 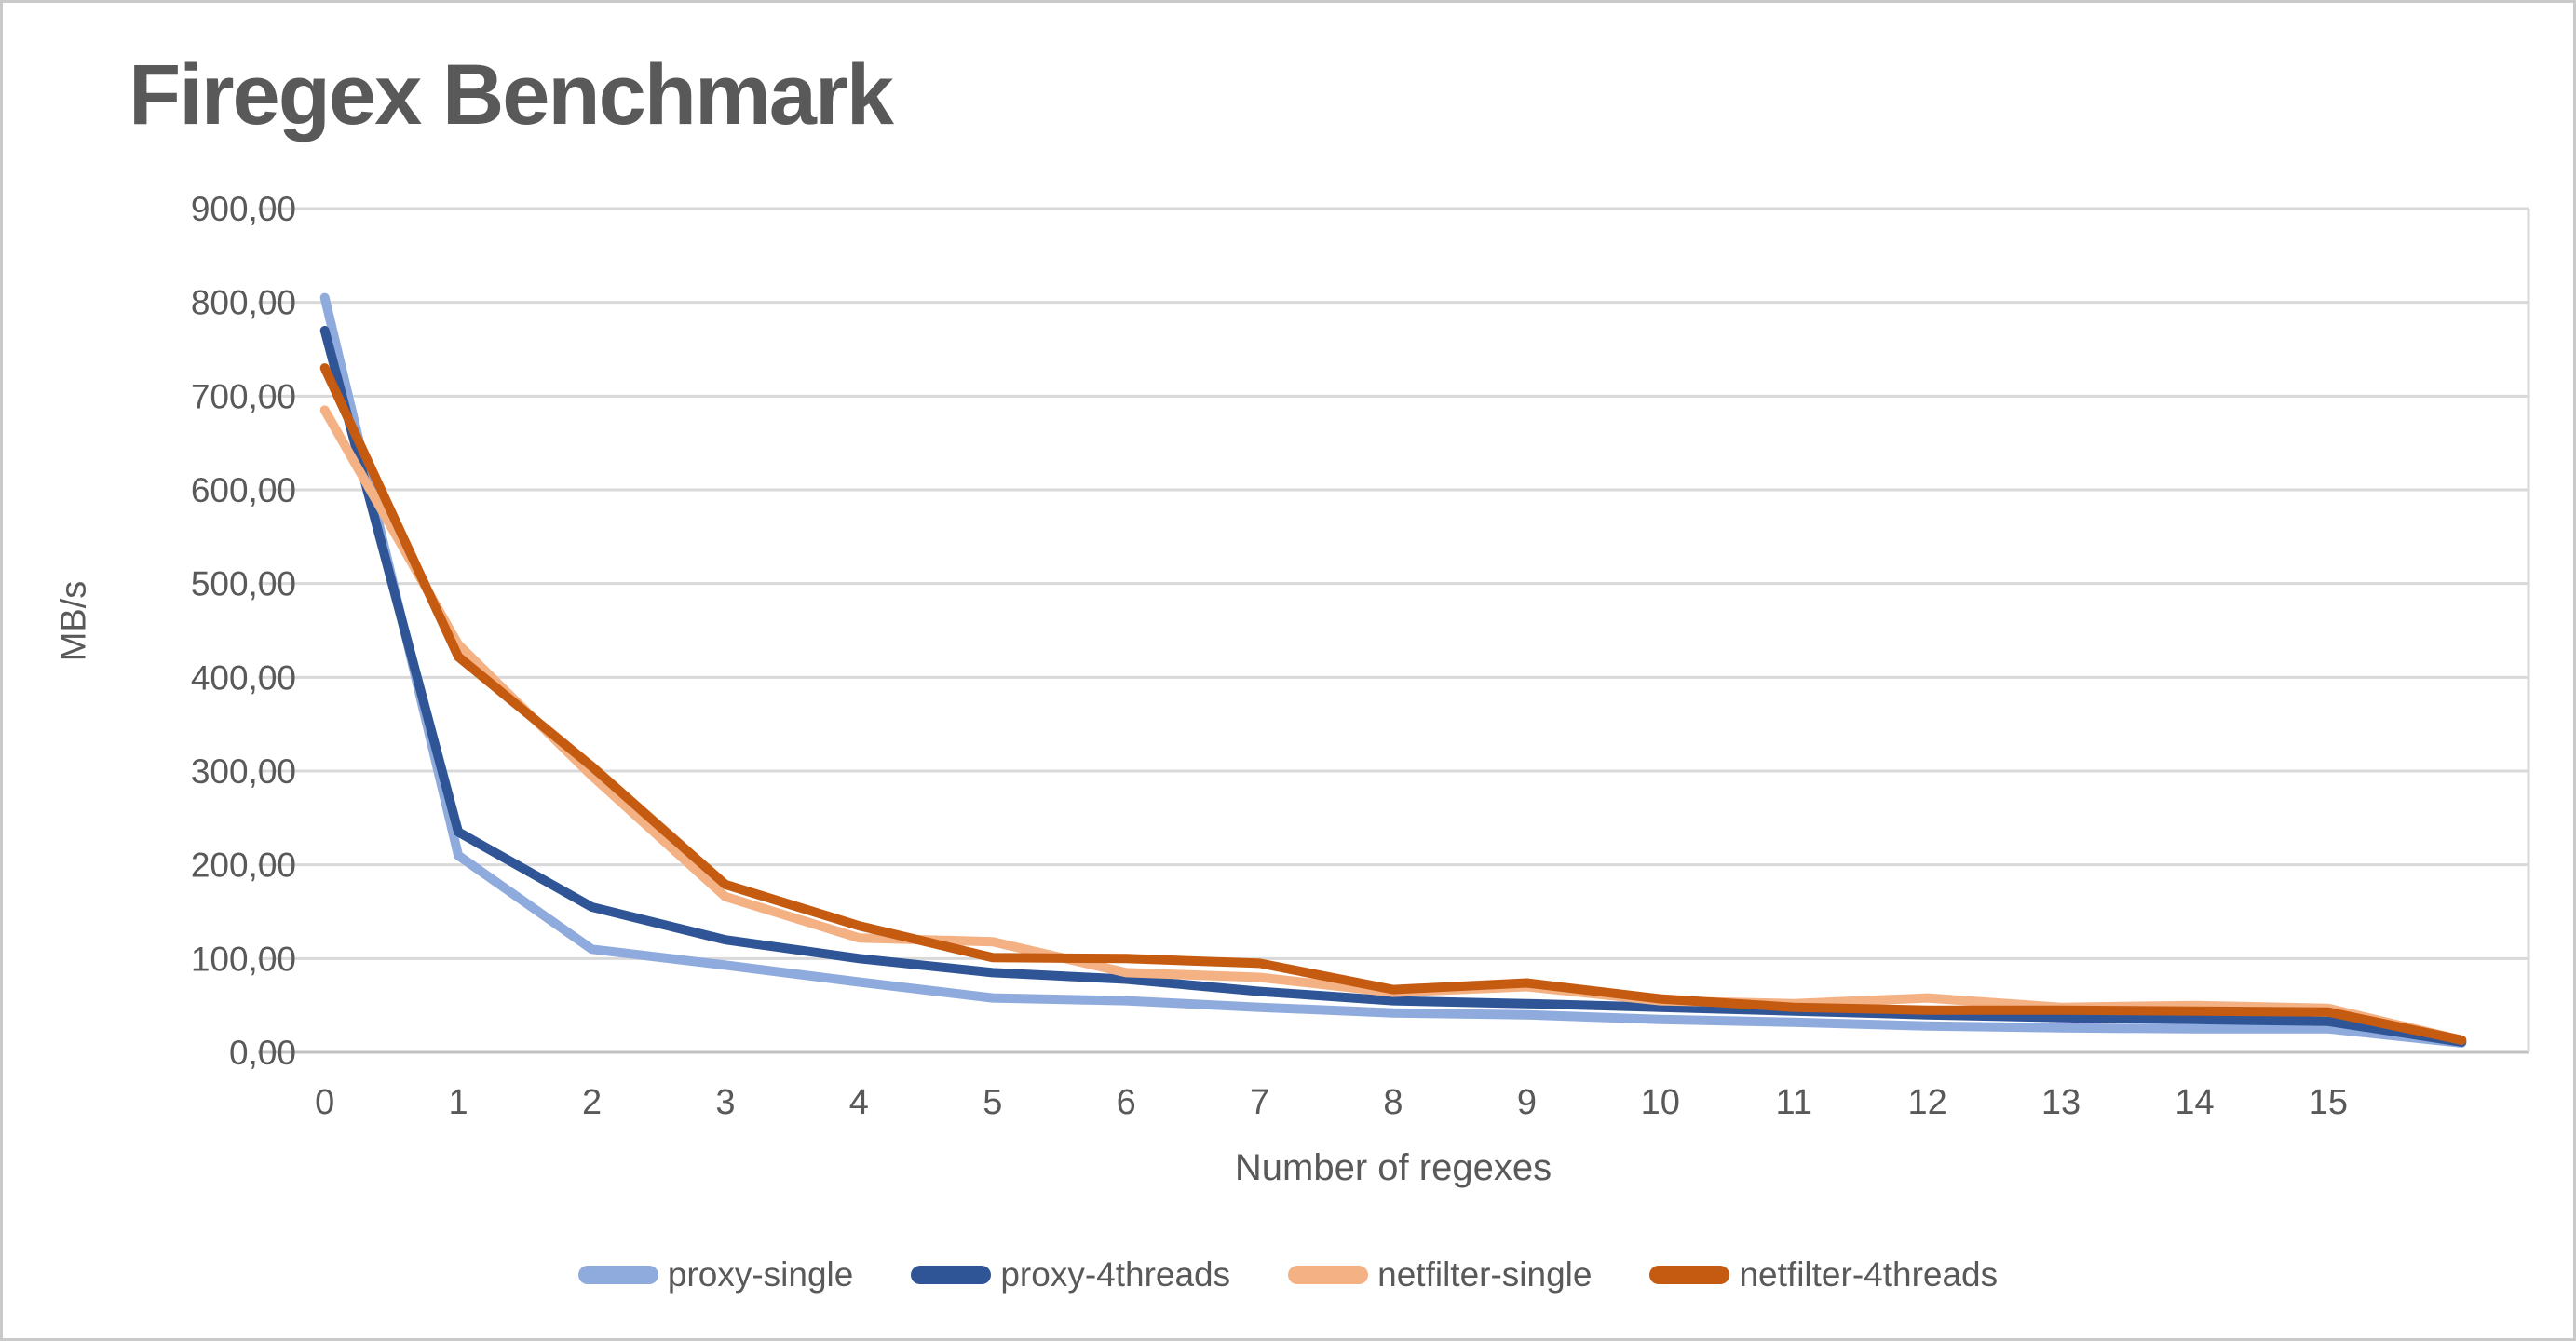 I want to click on x-tick-label-14: 14, so click(x=2194, y=1102).